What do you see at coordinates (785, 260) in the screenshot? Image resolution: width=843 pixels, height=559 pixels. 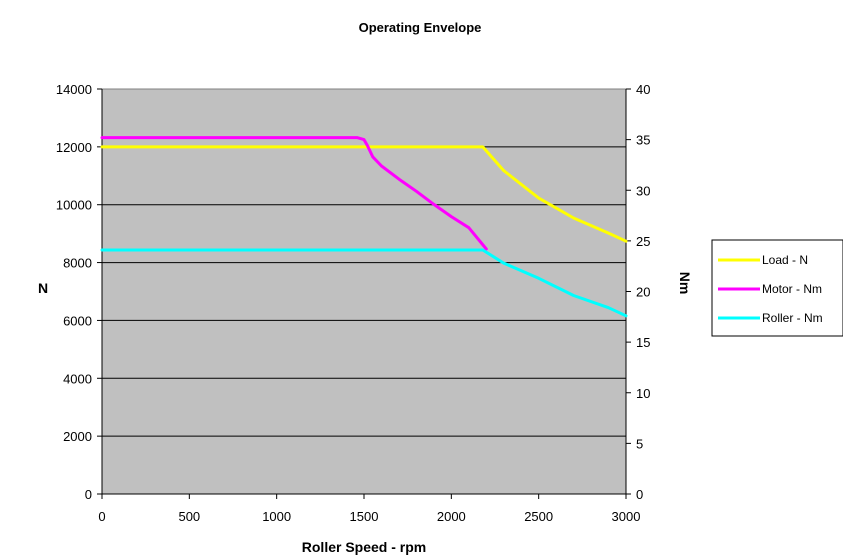 I see `legend-label: Load - N` at bounding box center [785, 260].